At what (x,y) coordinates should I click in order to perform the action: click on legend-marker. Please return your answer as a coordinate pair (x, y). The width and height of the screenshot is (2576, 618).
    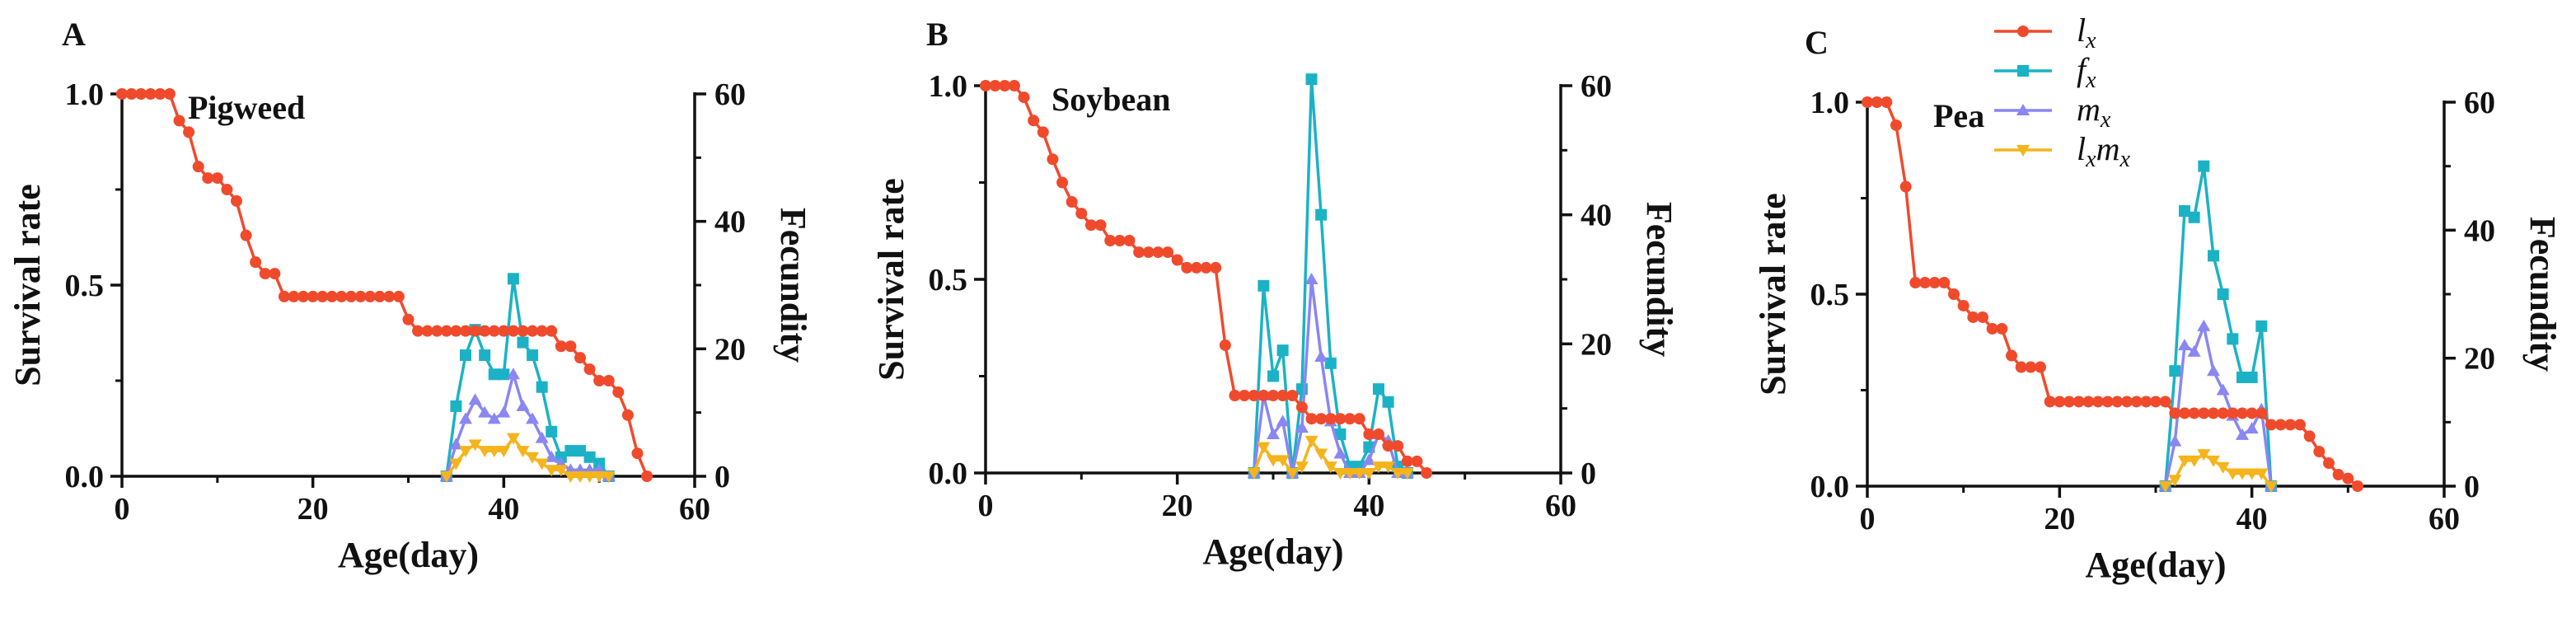
    Looking at the image, I should click on (2023, 109).